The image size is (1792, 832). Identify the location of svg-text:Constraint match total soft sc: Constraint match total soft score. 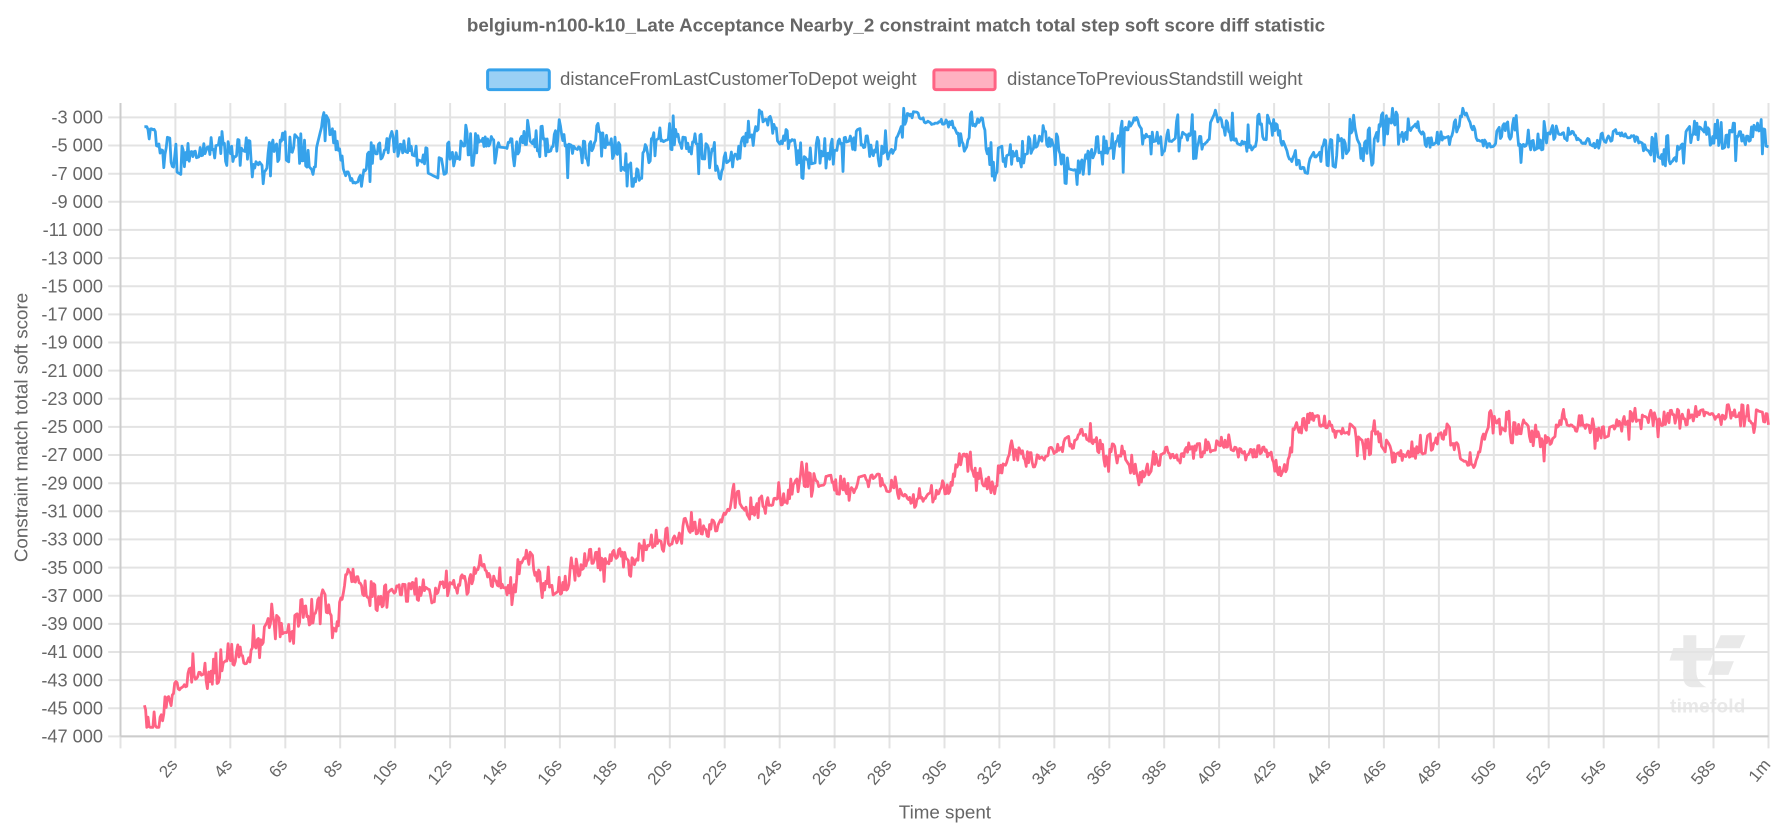
(21, 427).